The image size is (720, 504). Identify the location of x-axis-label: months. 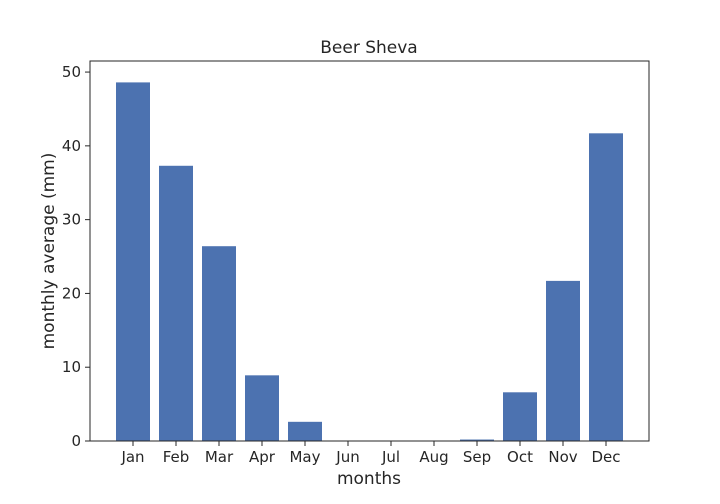
(369, 479).